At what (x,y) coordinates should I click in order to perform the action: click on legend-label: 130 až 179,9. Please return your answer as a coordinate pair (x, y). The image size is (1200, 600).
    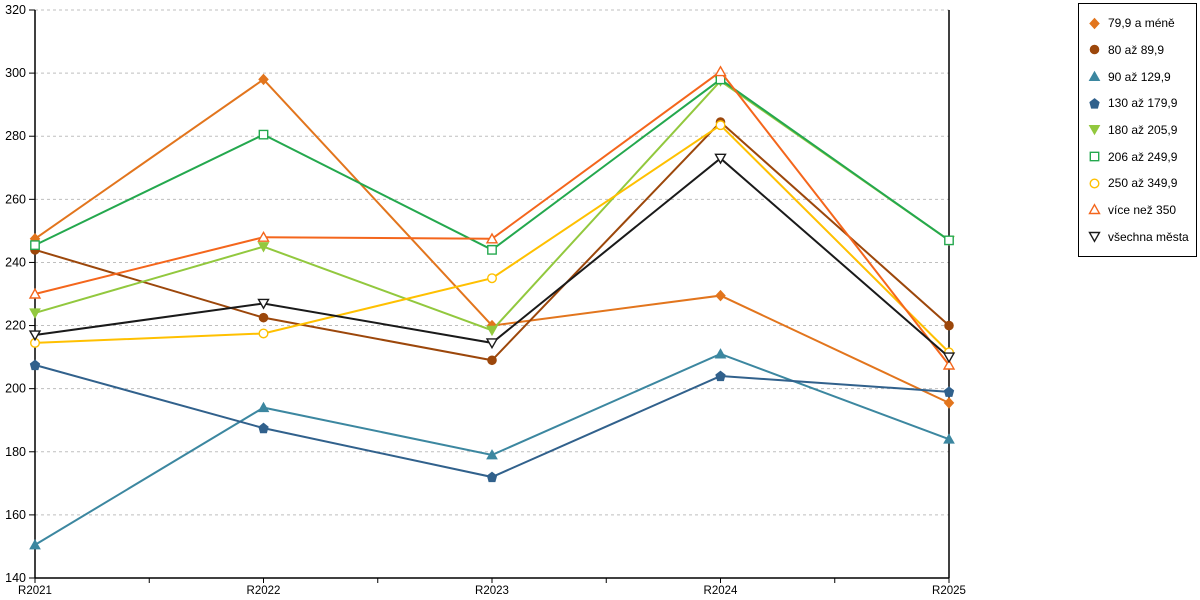
    Looking at the image, I should click on (1143, 103).